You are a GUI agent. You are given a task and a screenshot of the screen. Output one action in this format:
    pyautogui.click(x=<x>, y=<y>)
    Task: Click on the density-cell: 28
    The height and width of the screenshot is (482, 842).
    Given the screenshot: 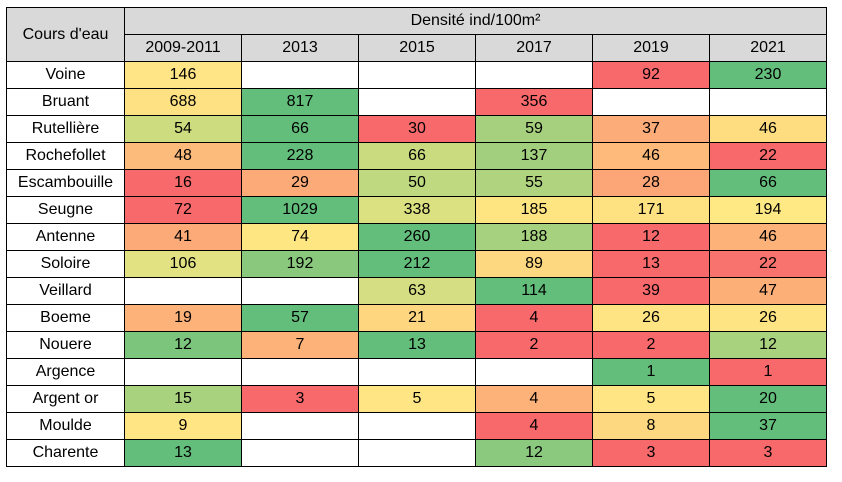 What is the action you would take?
    pyautogui.click(x=651, y=183)
    